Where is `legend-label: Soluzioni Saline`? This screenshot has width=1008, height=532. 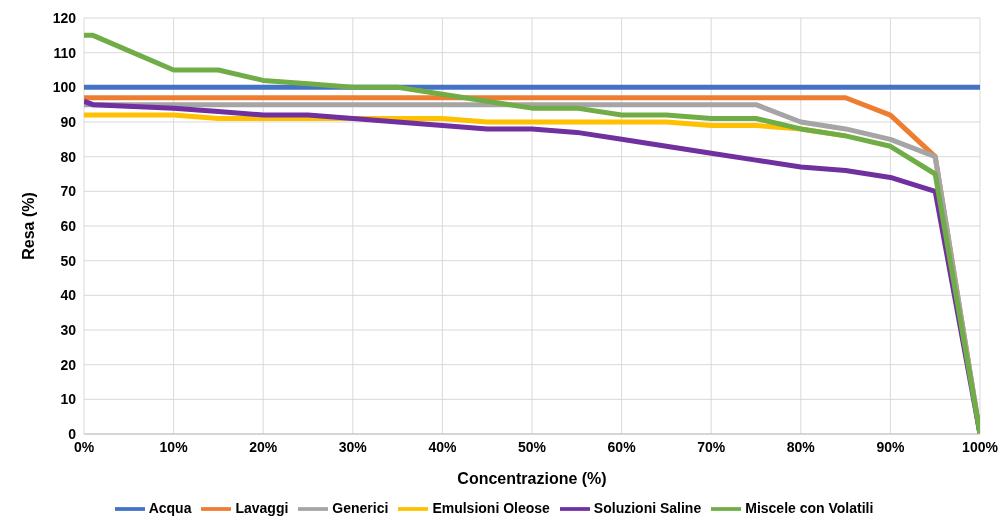
legend-label: Soluzioni Saline is located at coordinates (647, 507).